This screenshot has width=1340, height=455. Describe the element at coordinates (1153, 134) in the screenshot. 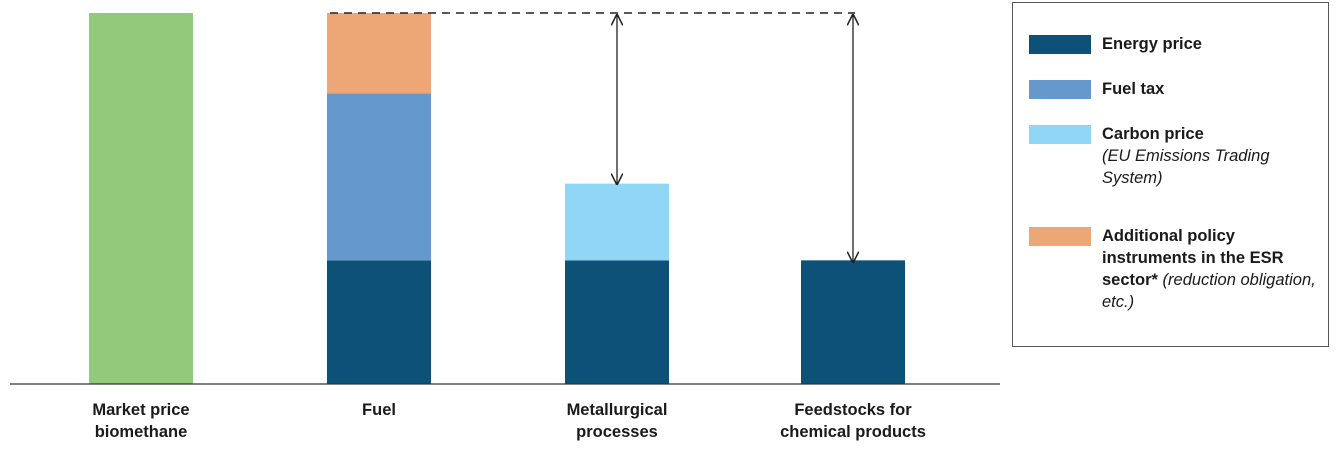

I see `legend-label-carbon-price: Carbon price` at that location.